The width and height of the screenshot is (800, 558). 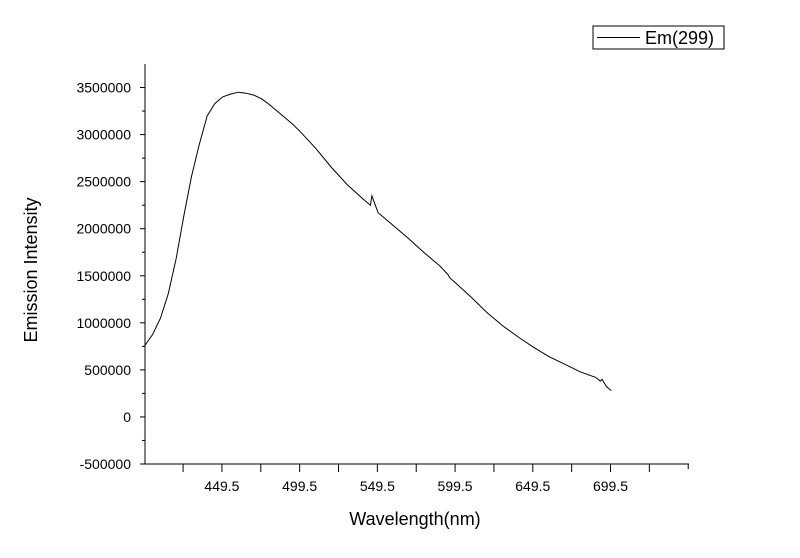 I want to click on y-axis-title: Emission Intensity, so click(x=31, y=269).